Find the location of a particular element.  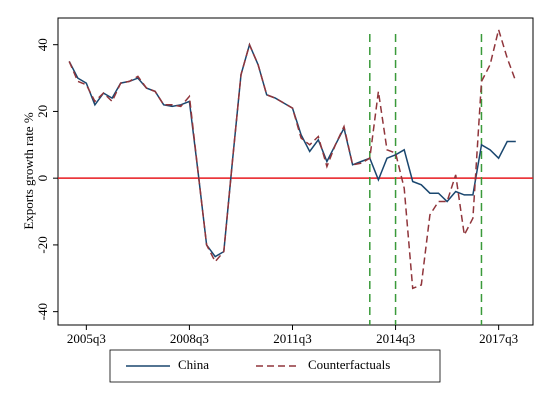

y-tick-label: -20 is located at coordinates (42, 244).